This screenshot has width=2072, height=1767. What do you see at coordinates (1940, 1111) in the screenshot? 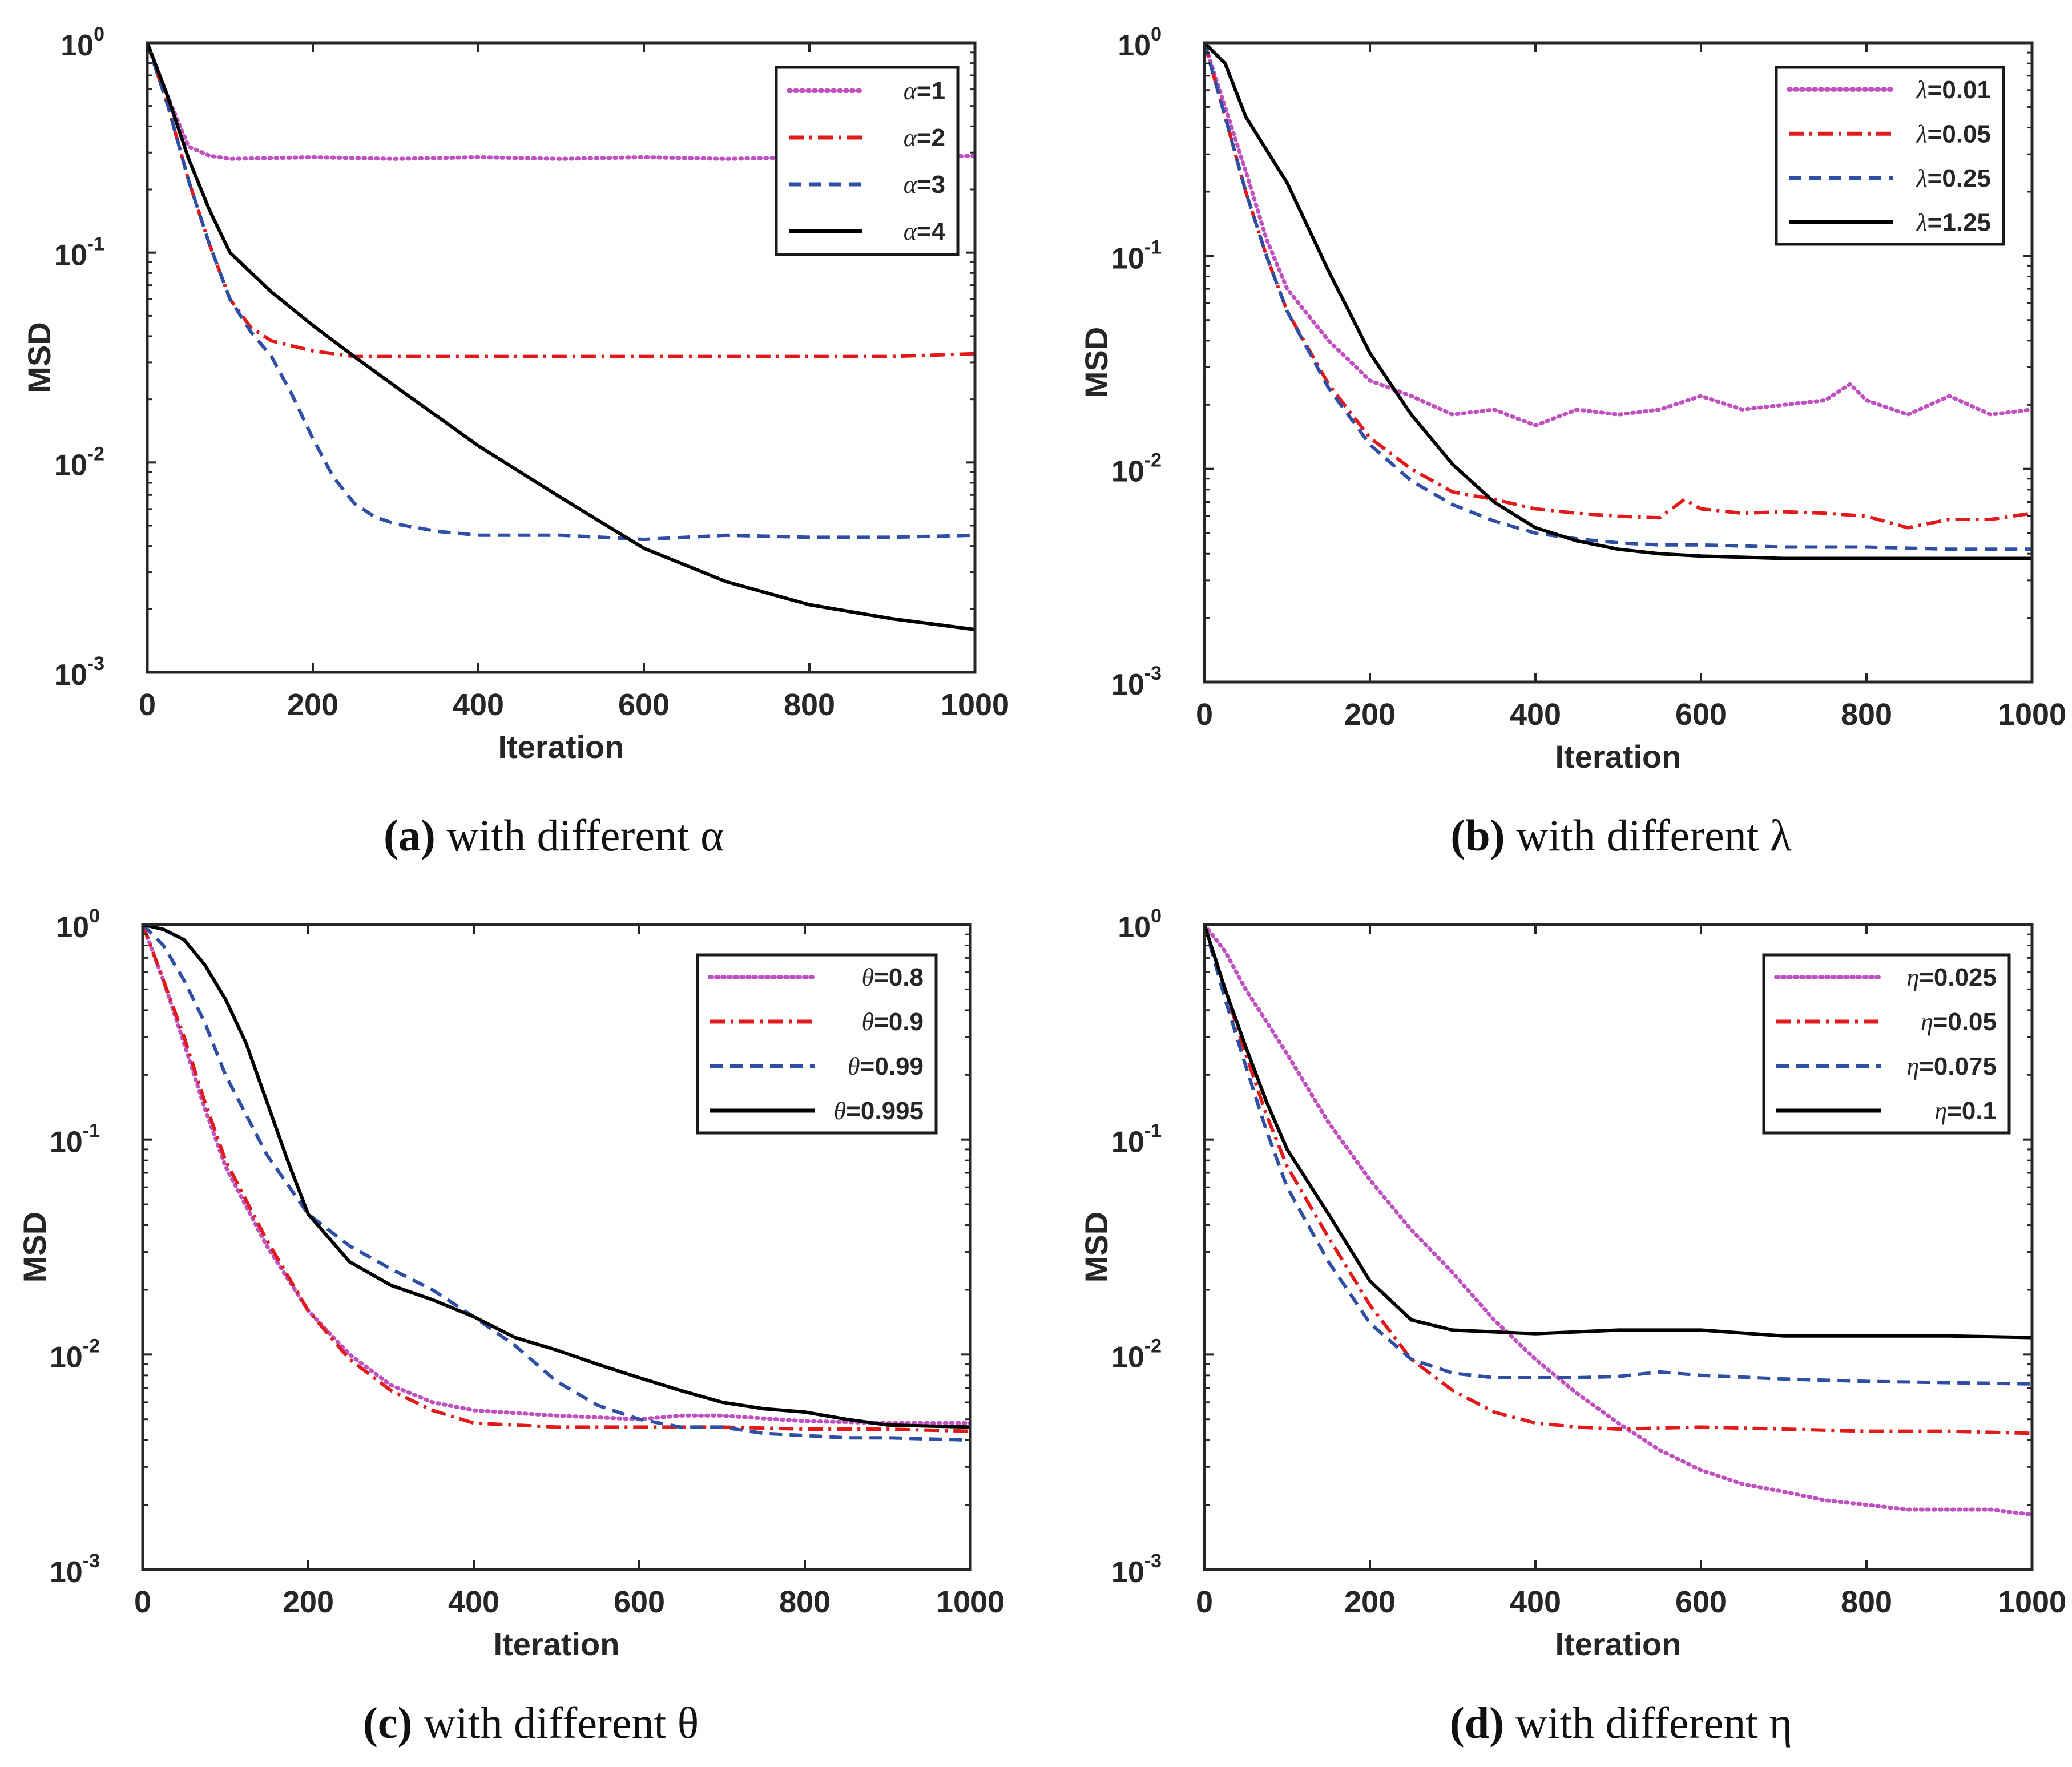
I see `legend-symbol-d-4: η` at bounding box center [1940, 1111].